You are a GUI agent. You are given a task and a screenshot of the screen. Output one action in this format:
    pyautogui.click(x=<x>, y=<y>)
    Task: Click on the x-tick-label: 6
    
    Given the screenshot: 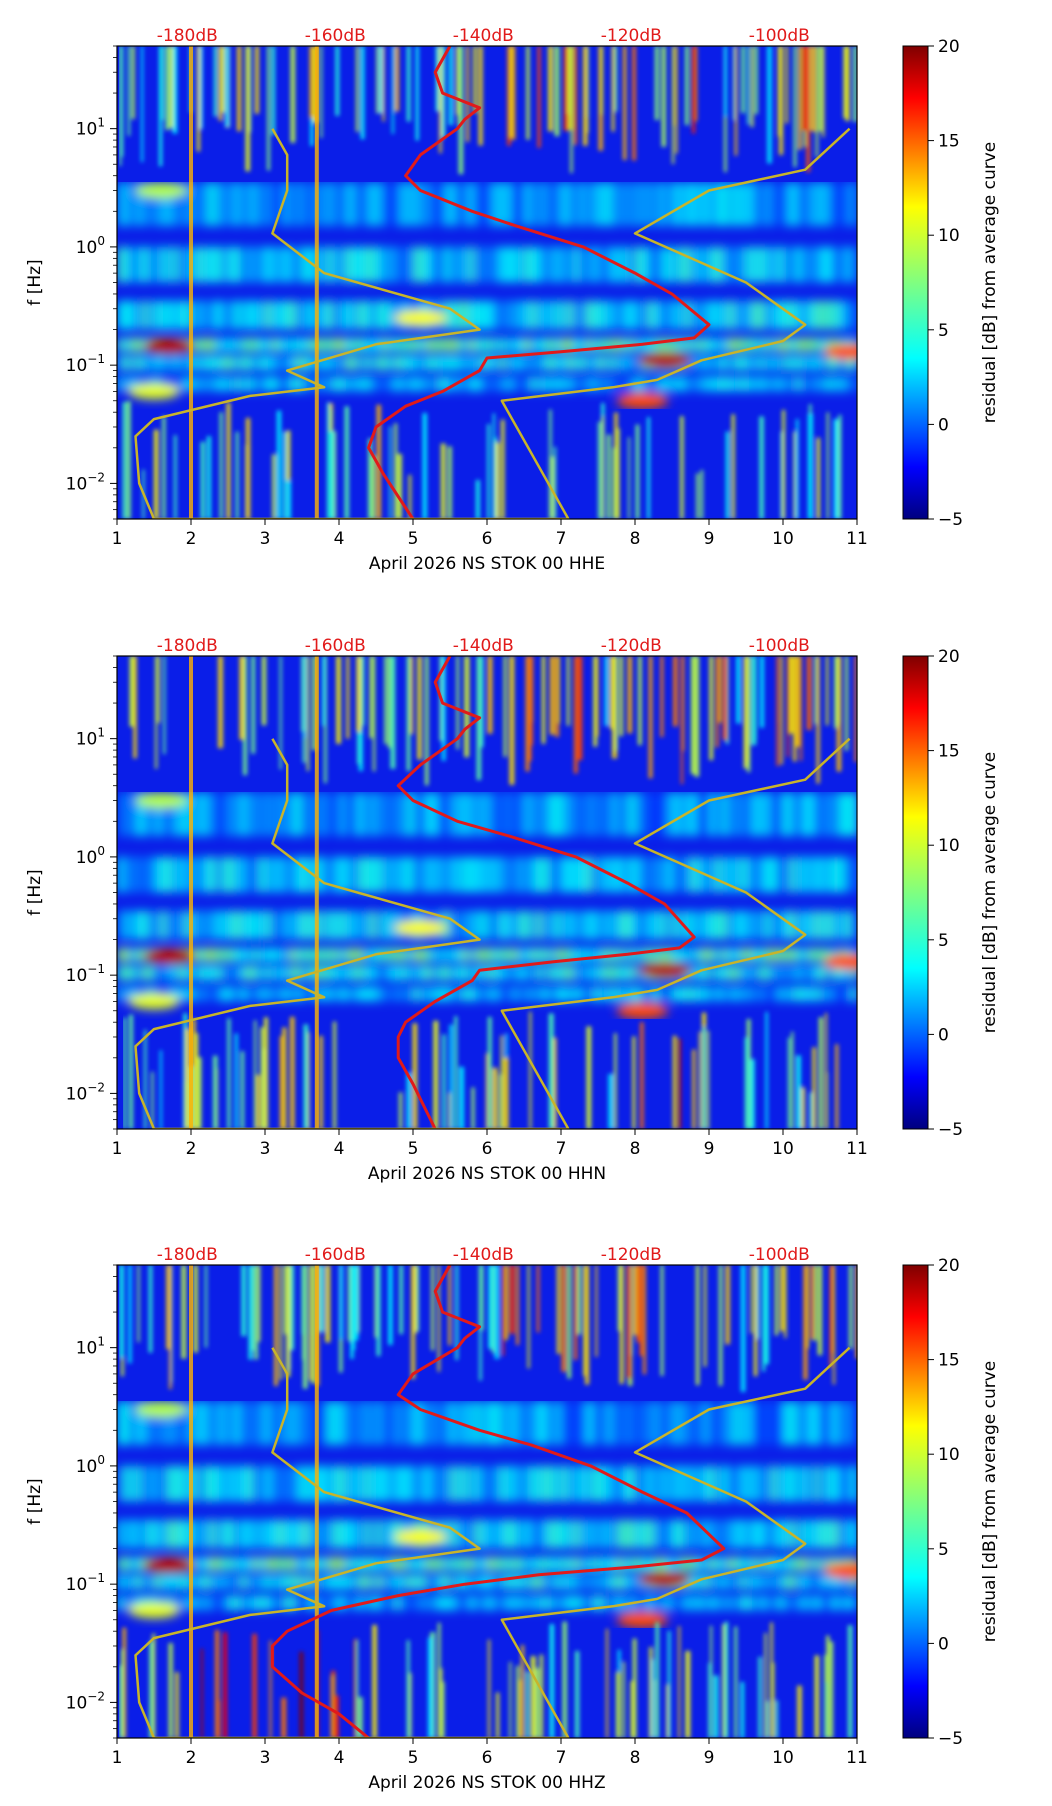 What is the action you would take?
    pyautogui.click(x=487, y=1149)
    